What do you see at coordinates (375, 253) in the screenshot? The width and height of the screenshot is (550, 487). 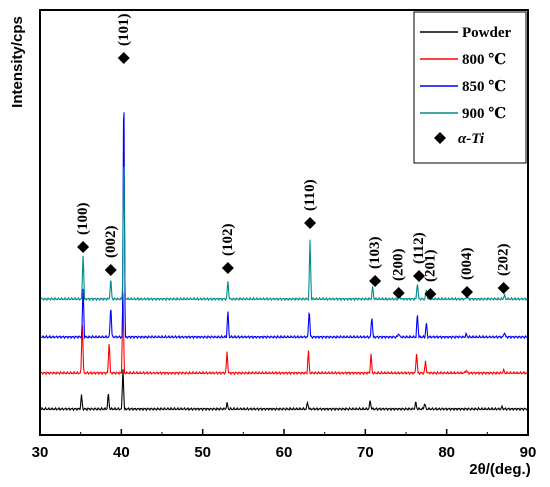 I see `peak-label: (103)` at bounding box center [375, 253].